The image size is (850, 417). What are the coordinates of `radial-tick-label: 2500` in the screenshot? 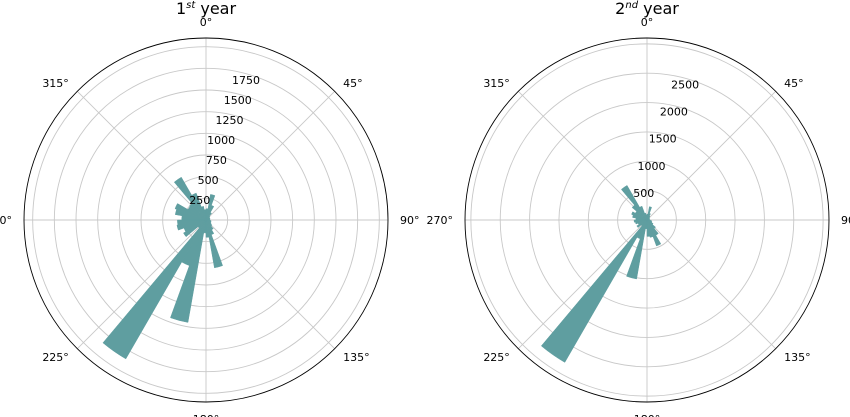 It's located at (685, 84).